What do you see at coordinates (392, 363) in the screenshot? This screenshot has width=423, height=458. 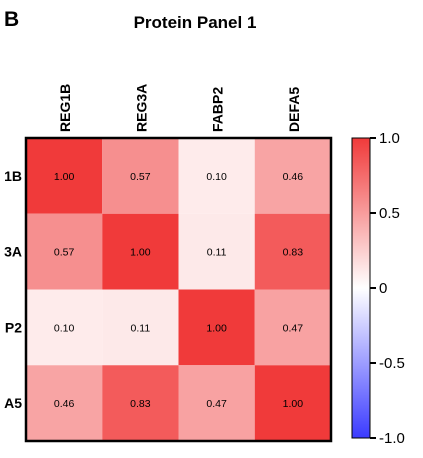 I see `colorbar-tick-label: -0.5` at bounding box center [392, 363].